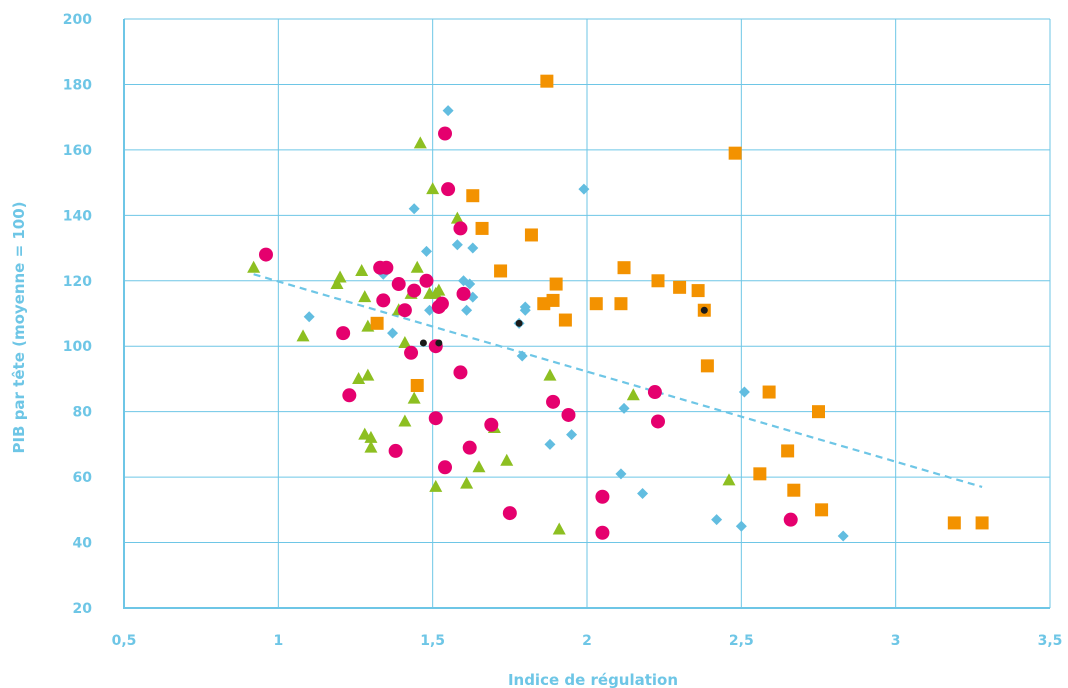  Describe the element at coordinates (432, 641) in the screenshot. I see `x-tick-label: 1,5` at that location.